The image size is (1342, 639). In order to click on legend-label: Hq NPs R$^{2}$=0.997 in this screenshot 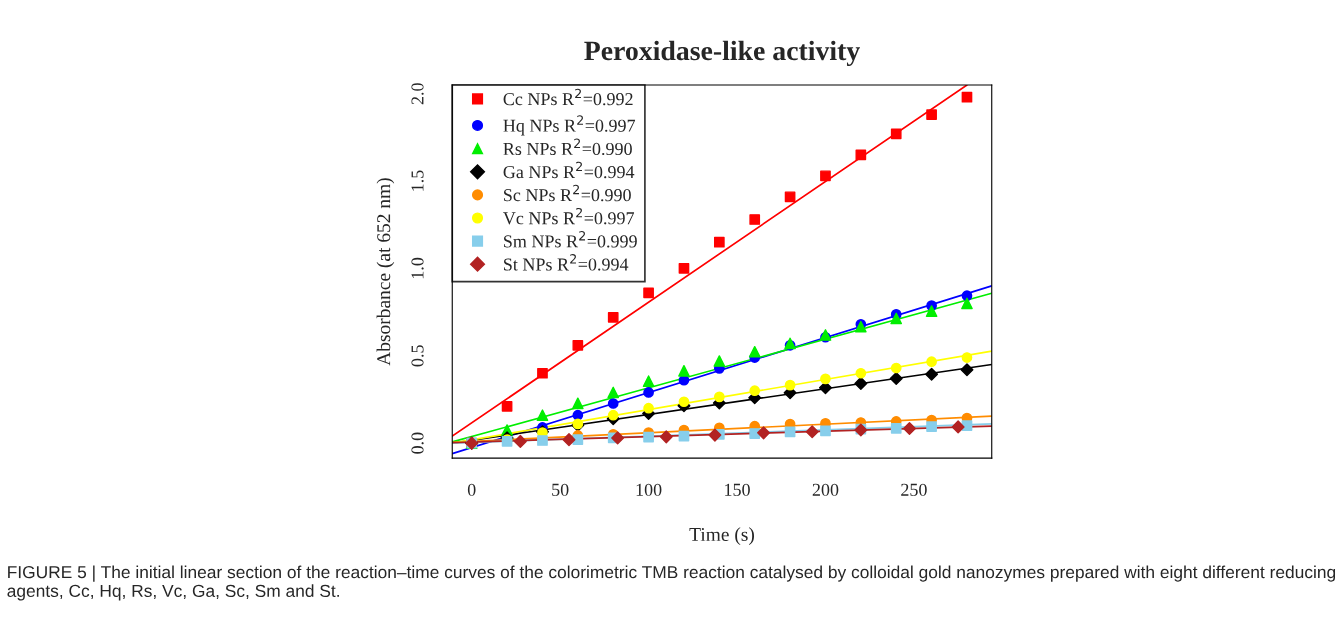, I will do `click(569, 125)`.